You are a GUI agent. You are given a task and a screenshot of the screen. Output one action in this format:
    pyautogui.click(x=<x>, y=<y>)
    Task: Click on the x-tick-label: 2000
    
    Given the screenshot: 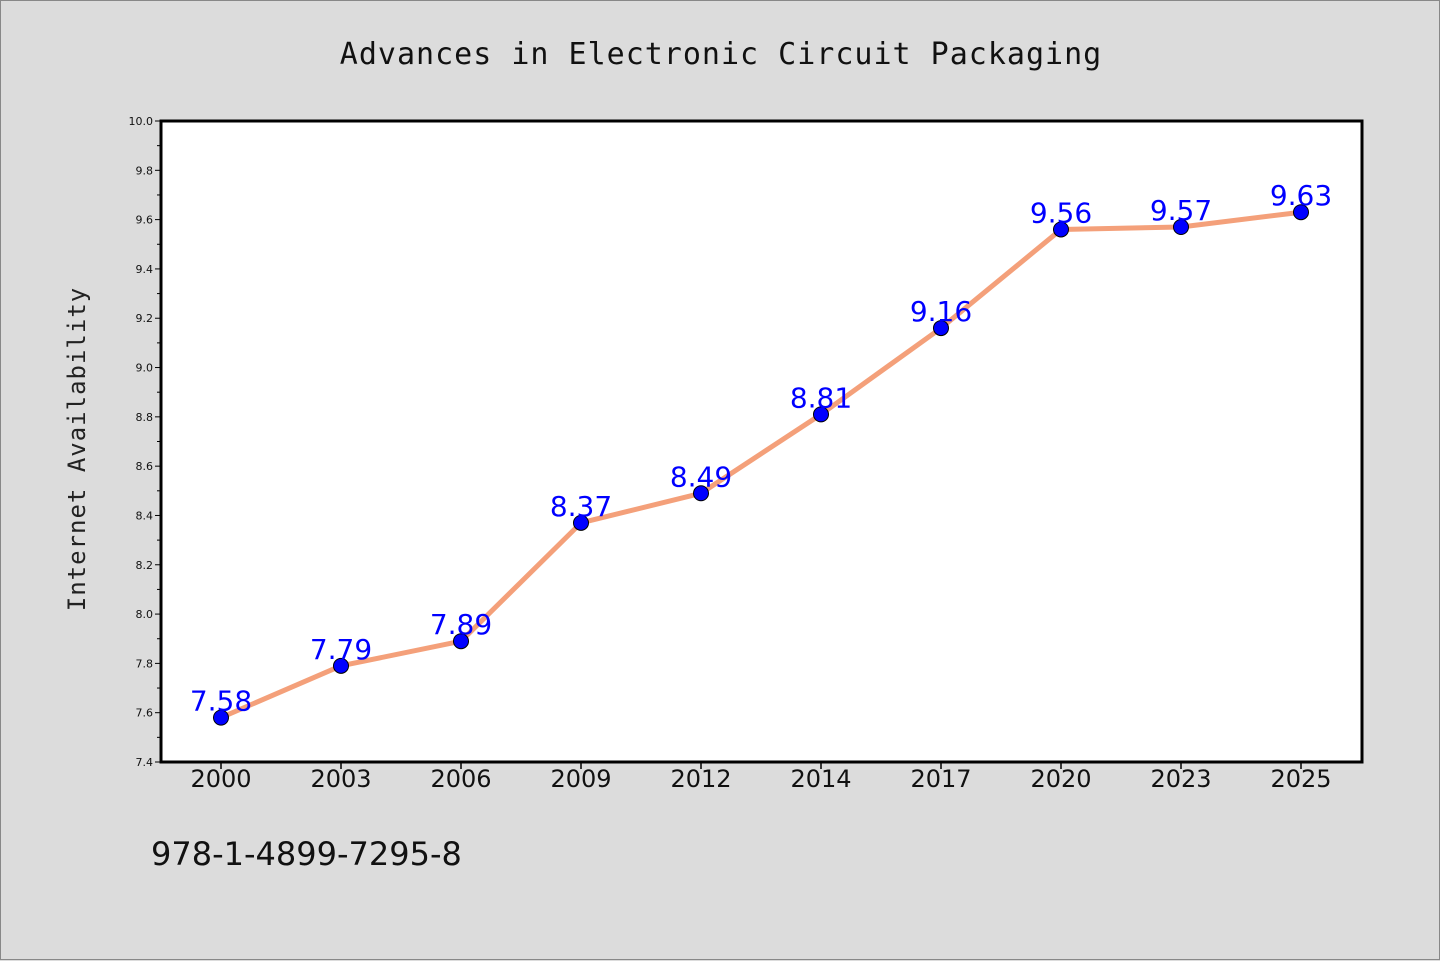 What is the action you would take?
    pyautogui.click(x=220, y=779)
    